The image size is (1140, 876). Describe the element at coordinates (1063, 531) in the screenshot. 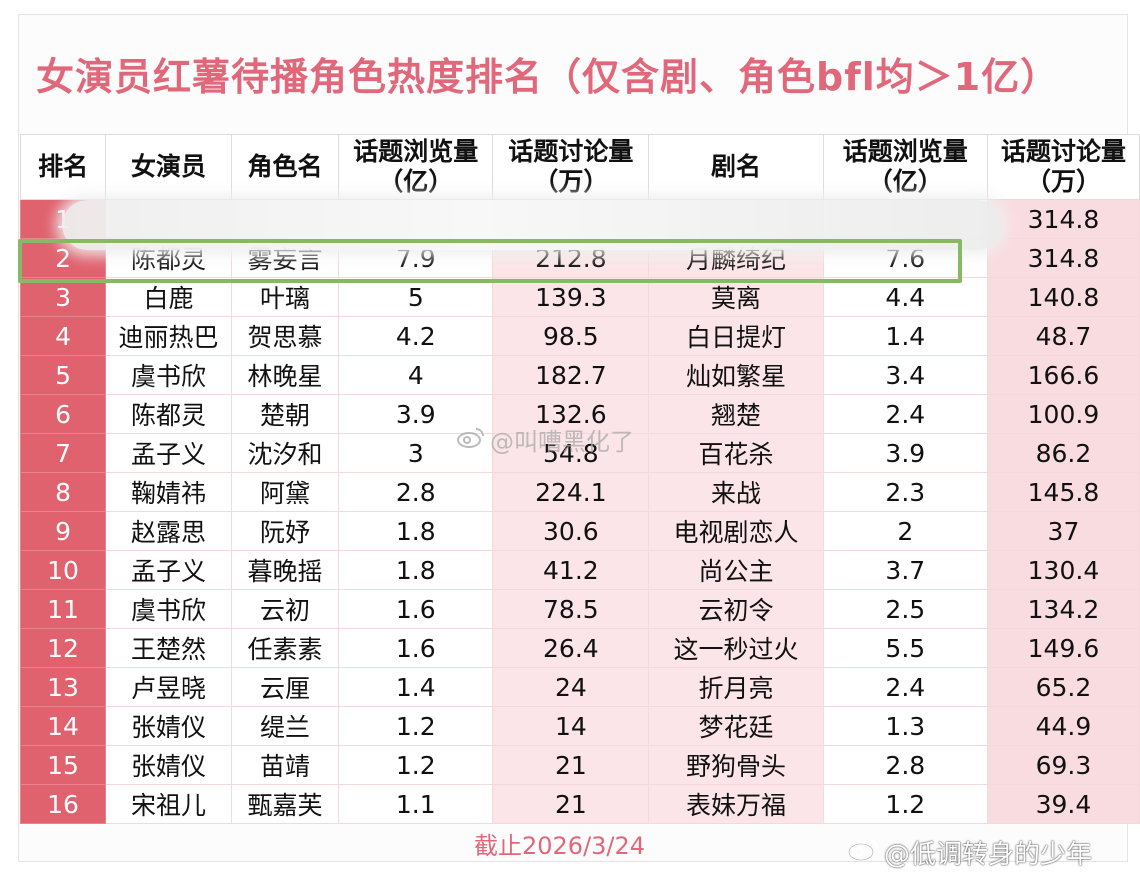

I see `cell-drama-discussion: 37` at that location.